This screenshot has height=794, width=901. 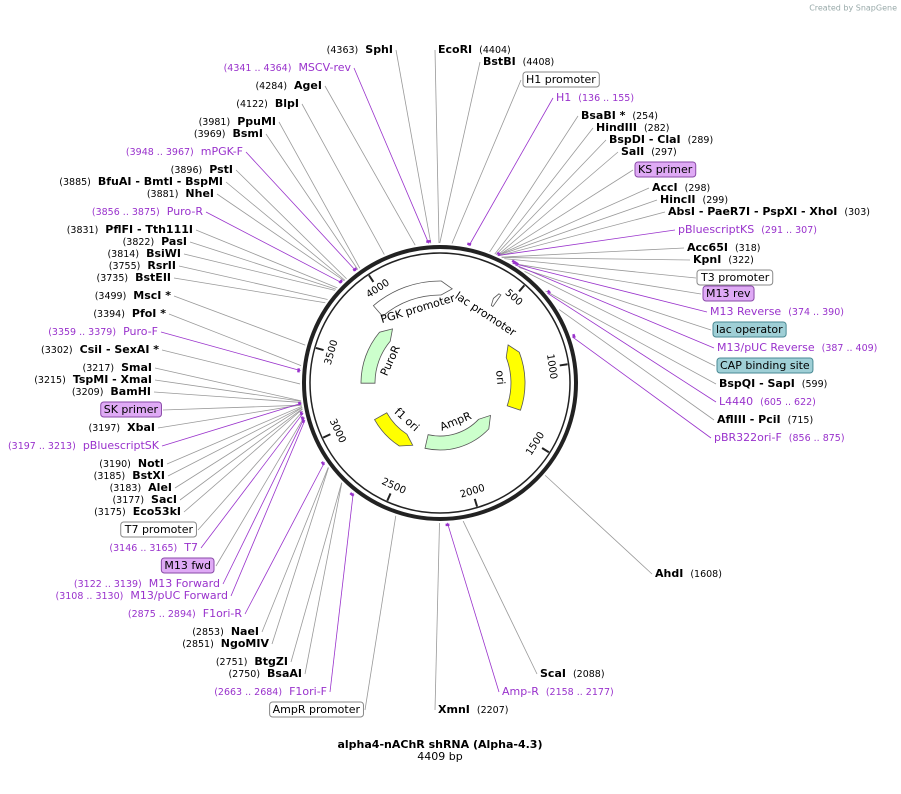 I want to click on site-label: (4284) AgeI, so click(x=288, y=85).